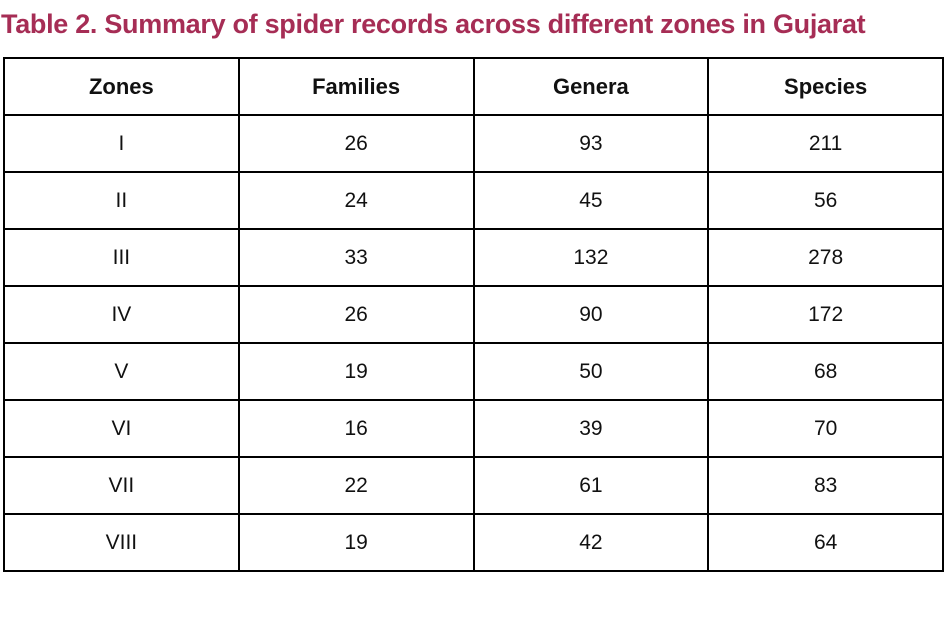 The width and height of the screenshot is (951, 618). What do you see at coordinates (591, 201) in the screenshot?
I see `value-cell: 45` at bounding box center [591, 201].